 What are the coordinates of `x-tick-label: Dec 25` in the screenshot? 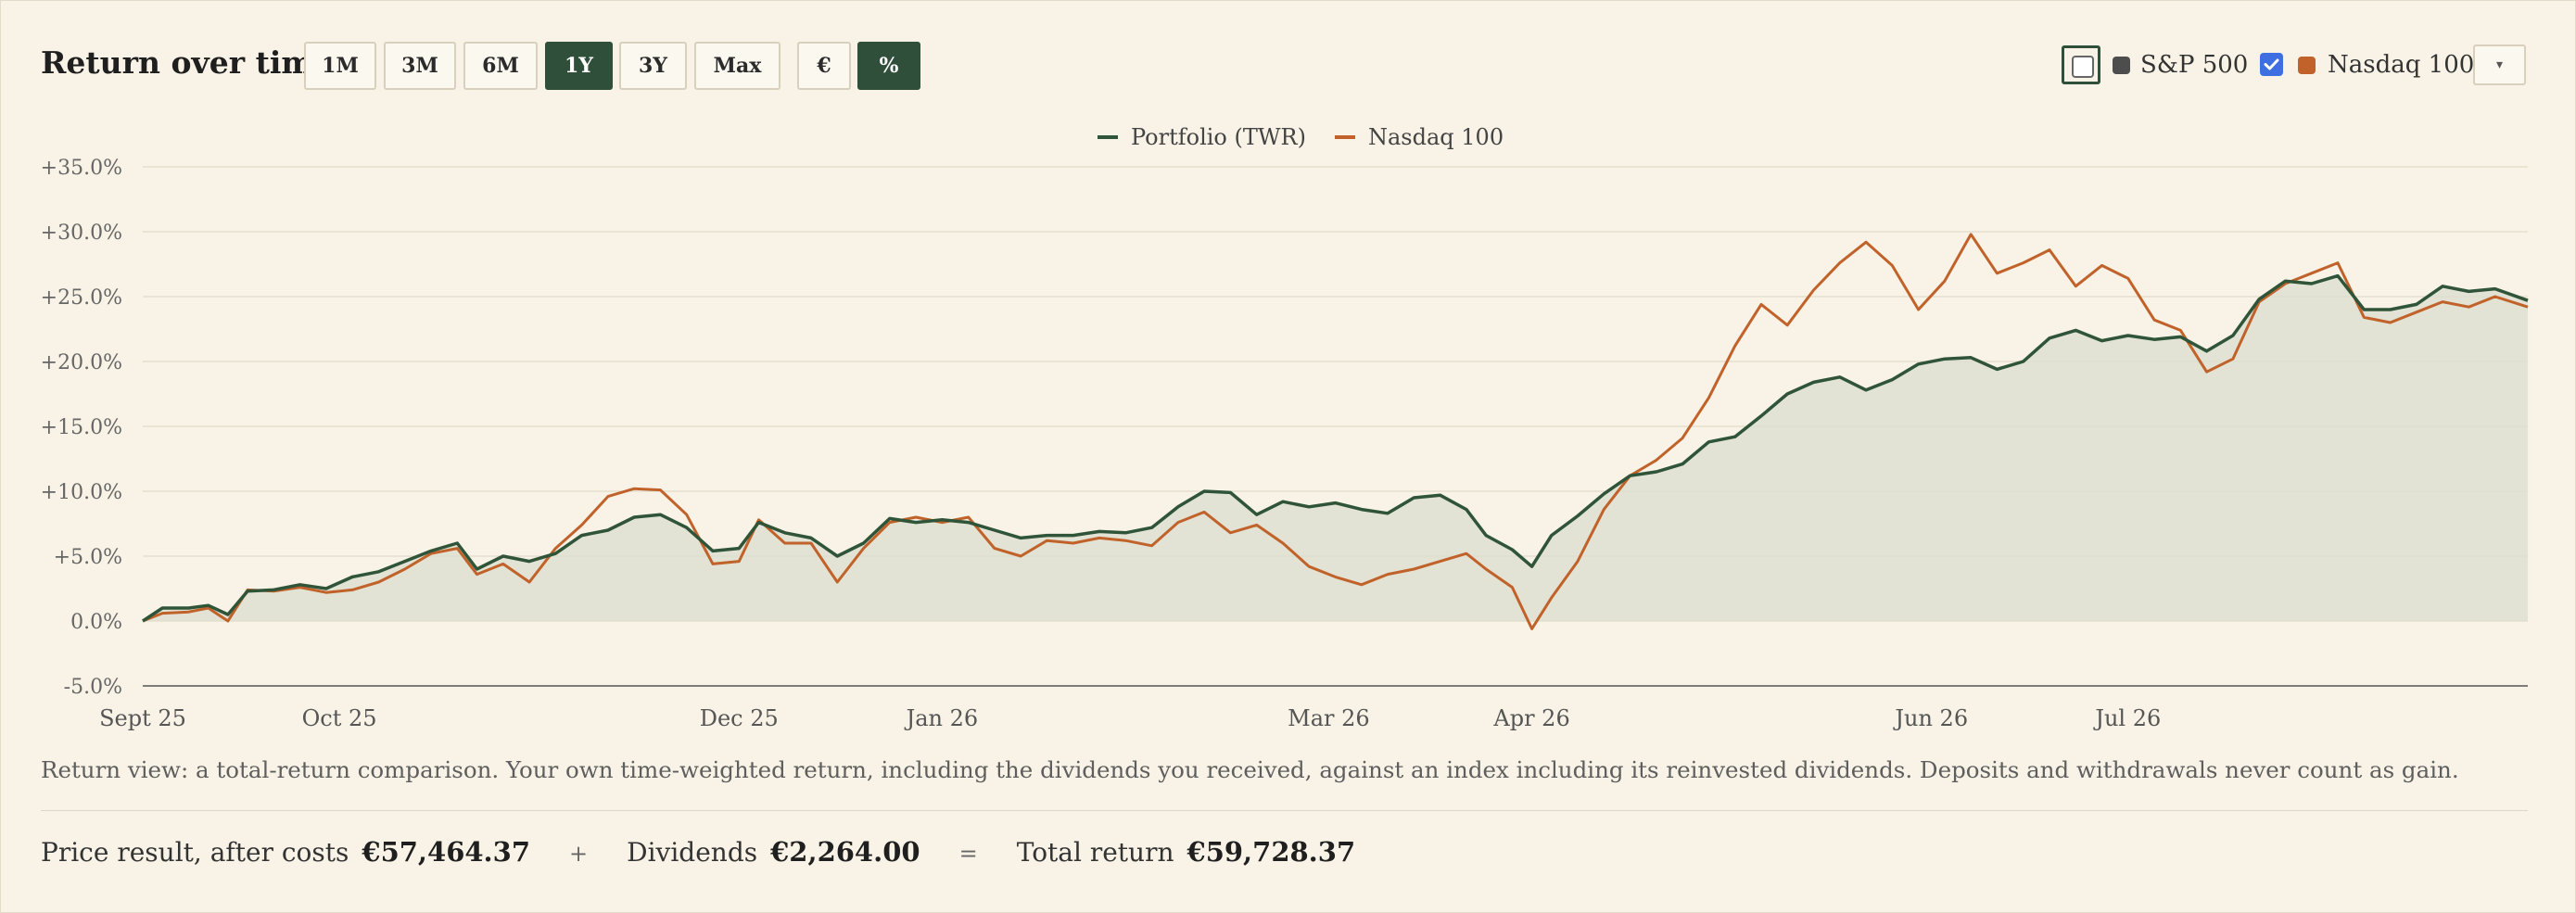 It's located at (739, 718).